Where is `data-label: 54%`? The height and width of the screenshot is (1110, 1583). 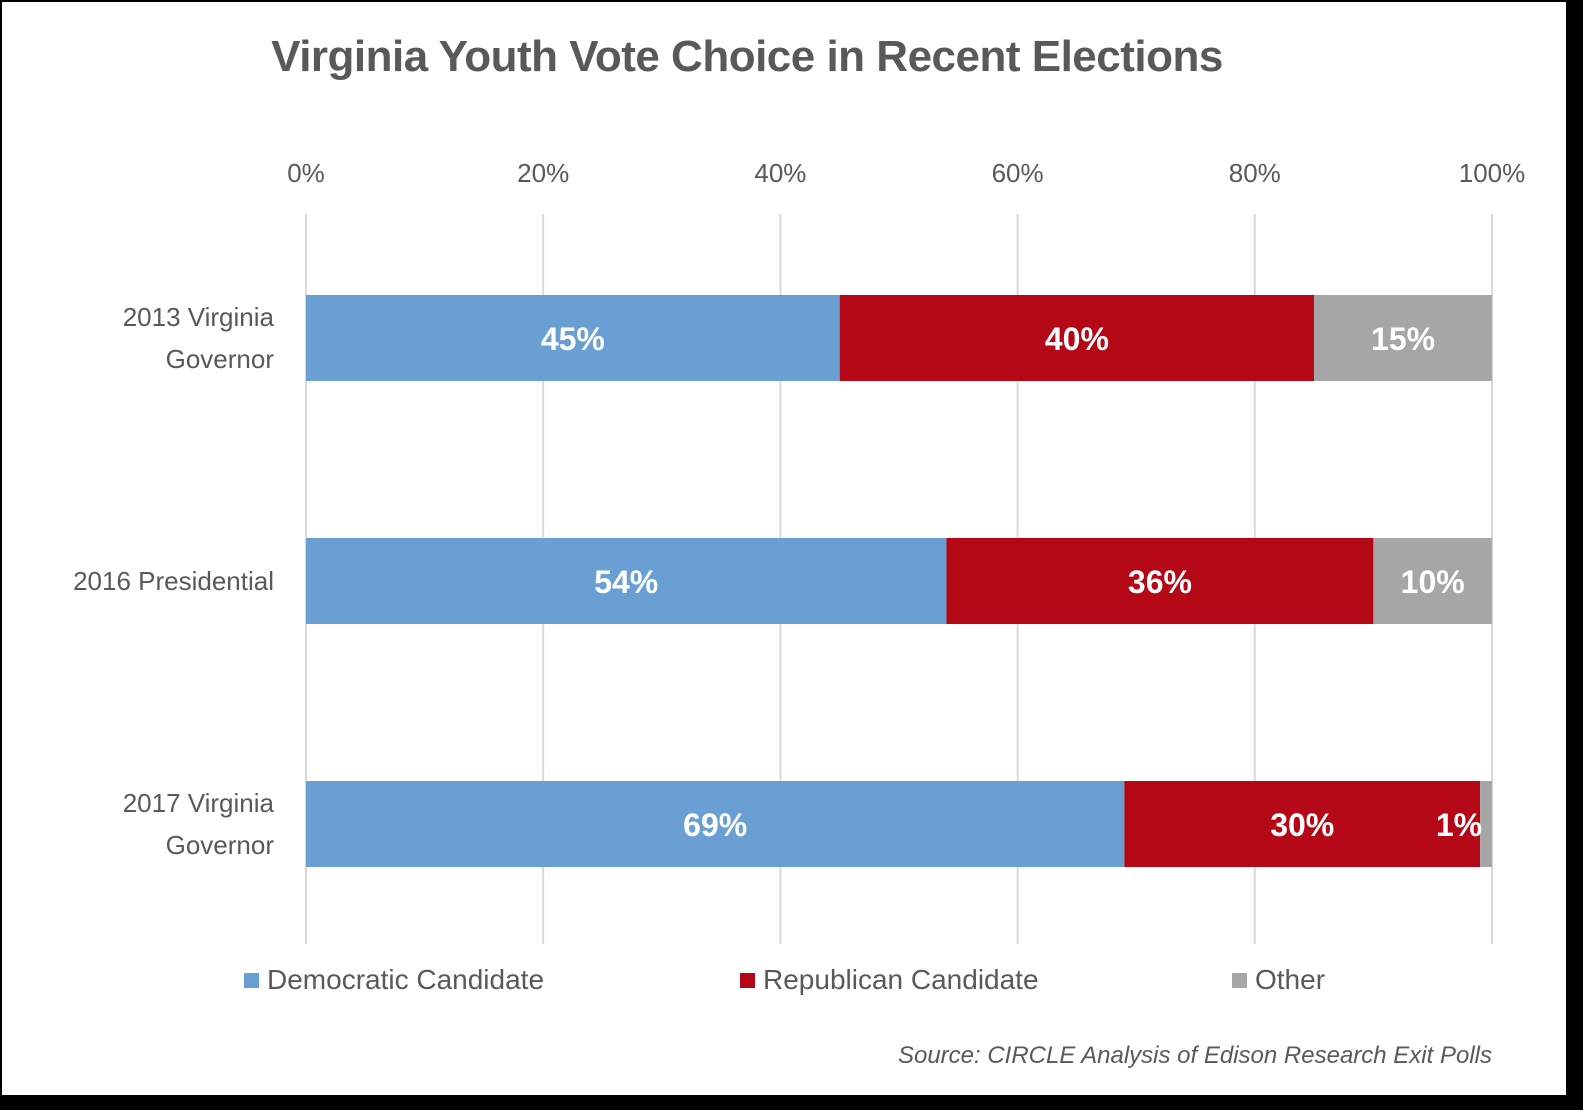
data-label: 54% is located at coordinates (626, 582).